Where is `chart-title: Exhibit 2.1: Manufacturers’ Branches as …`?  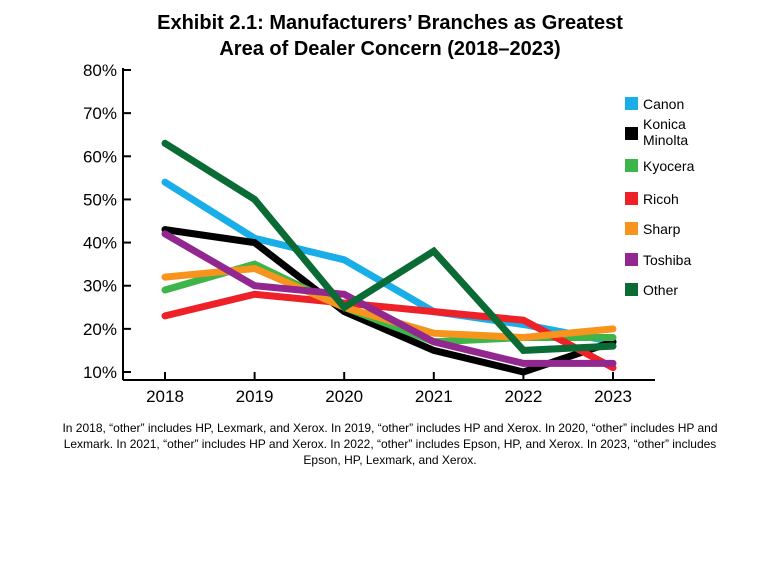
chart-title: Exhibit 2.1: Manufacturers’ Branches as … is located at coordinates (390, 36).